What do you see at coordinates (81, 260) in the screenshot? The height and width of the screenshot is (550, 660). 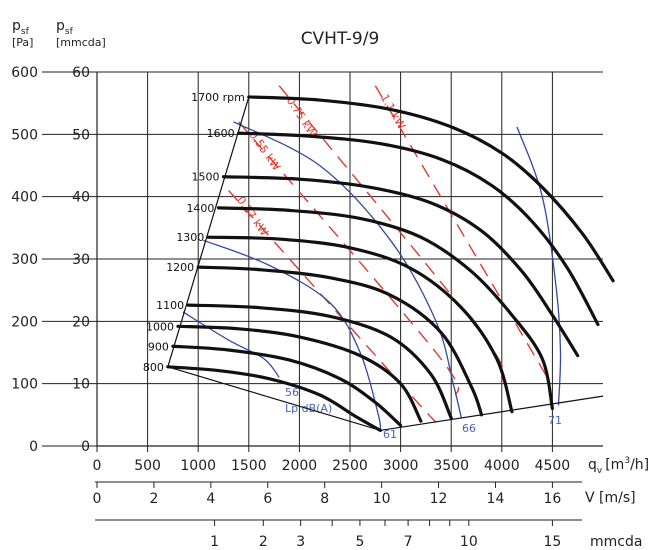 I see `y-right-tick-label: 30` at bounding box center [81, 260].